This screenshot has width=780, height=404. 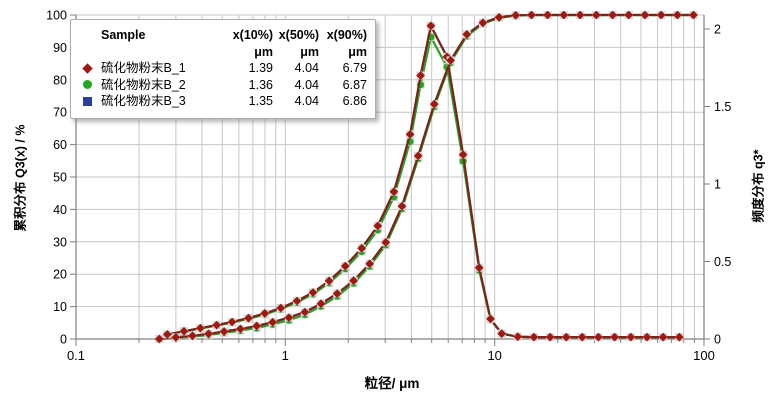 I want to click on legend-unit-x50: μm, so click(x=309, y=51).